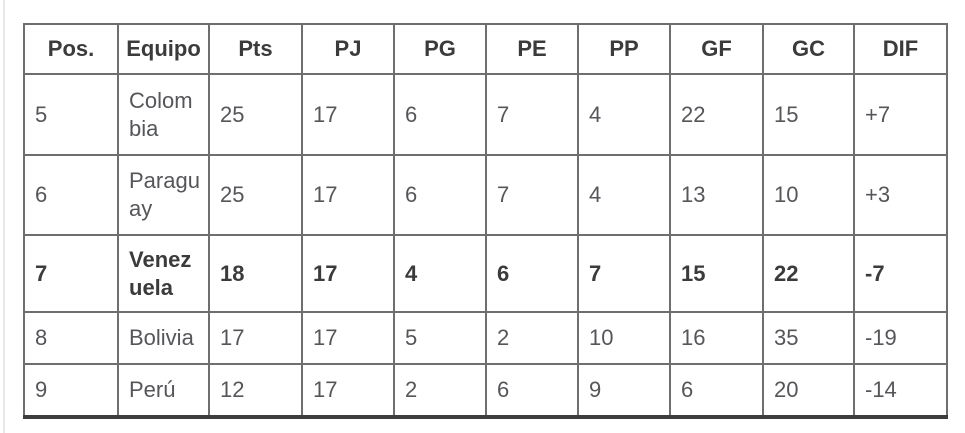 The image size is (965, 433). Describe the element at coordinates (348, 49) in the screenshot. I see `column-header-pj: PJ` at that location.